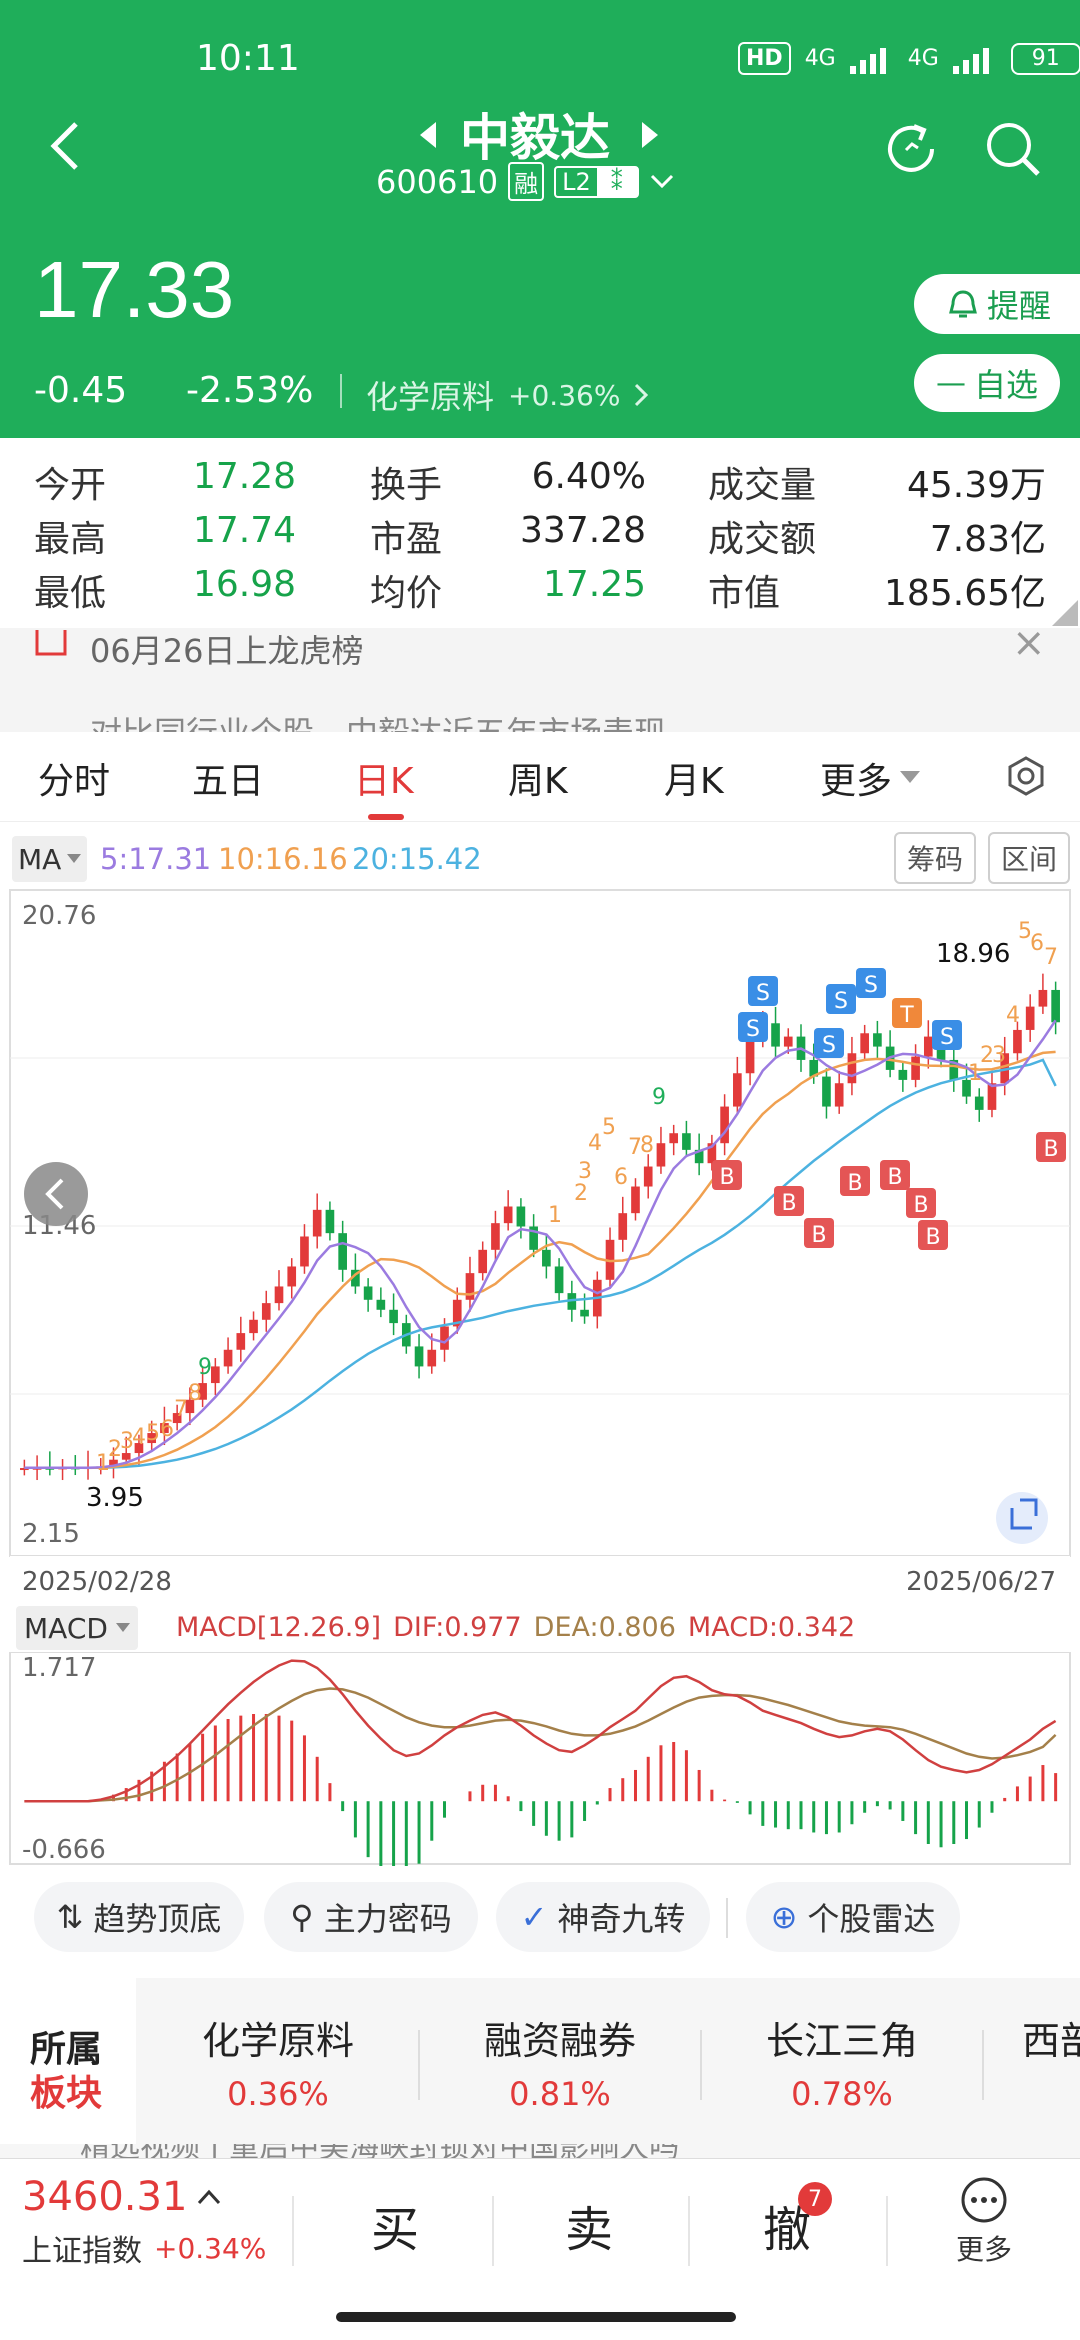 Image resolution: width=1080 pixels, height=2340 pixels. Describe the element at coordinates (371, 1917) in the screenshot. I see `main-force-code-button: ⚲ 主力密码` at that location.